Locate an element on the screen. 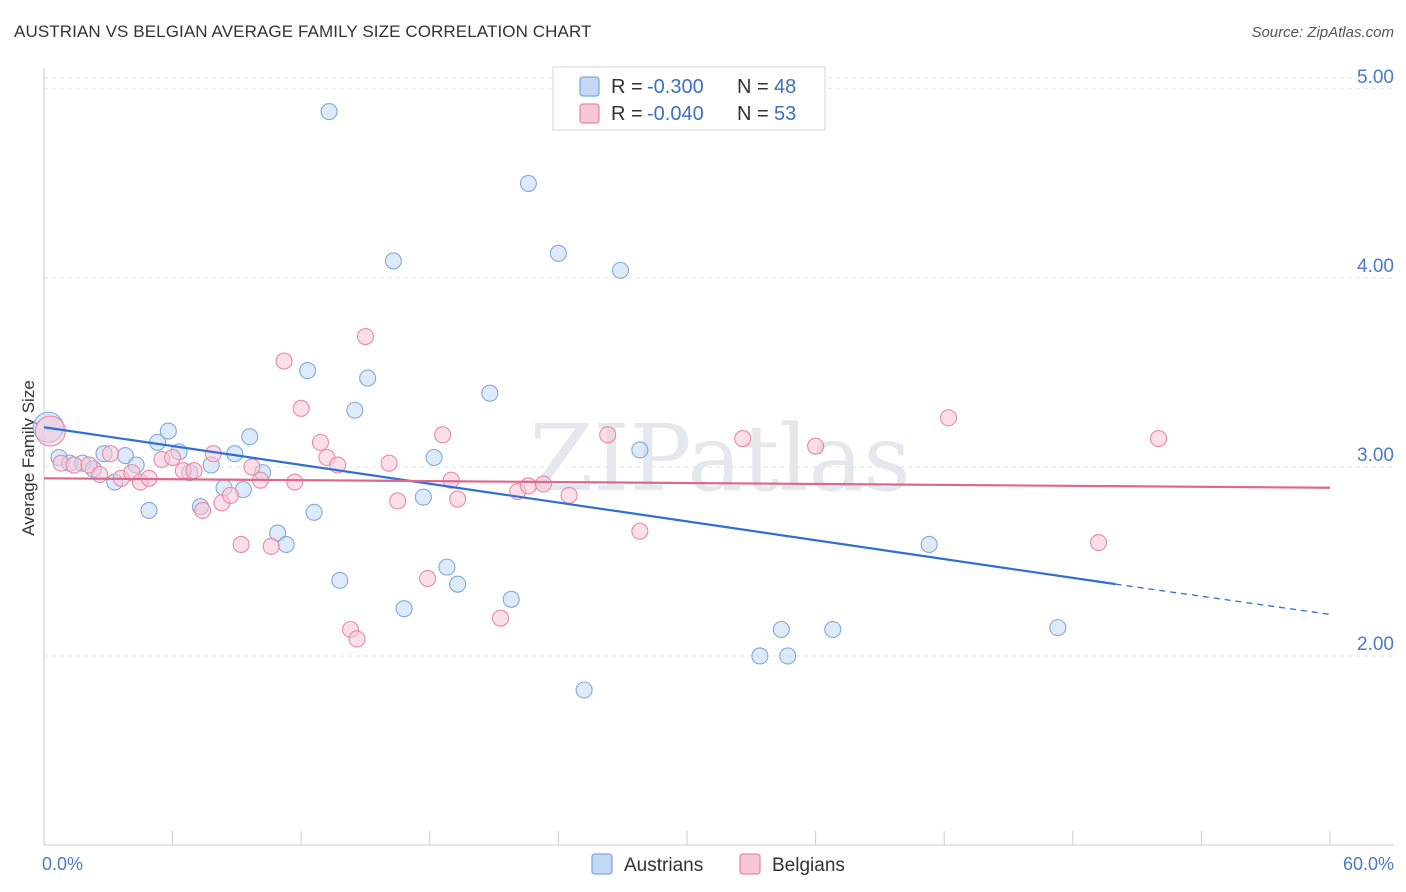 The width and height of the screenshot is (1406, 892). y-tick-labels: 2.00 3.00 4.00 5.00 is located at coordinates (1375, 361).